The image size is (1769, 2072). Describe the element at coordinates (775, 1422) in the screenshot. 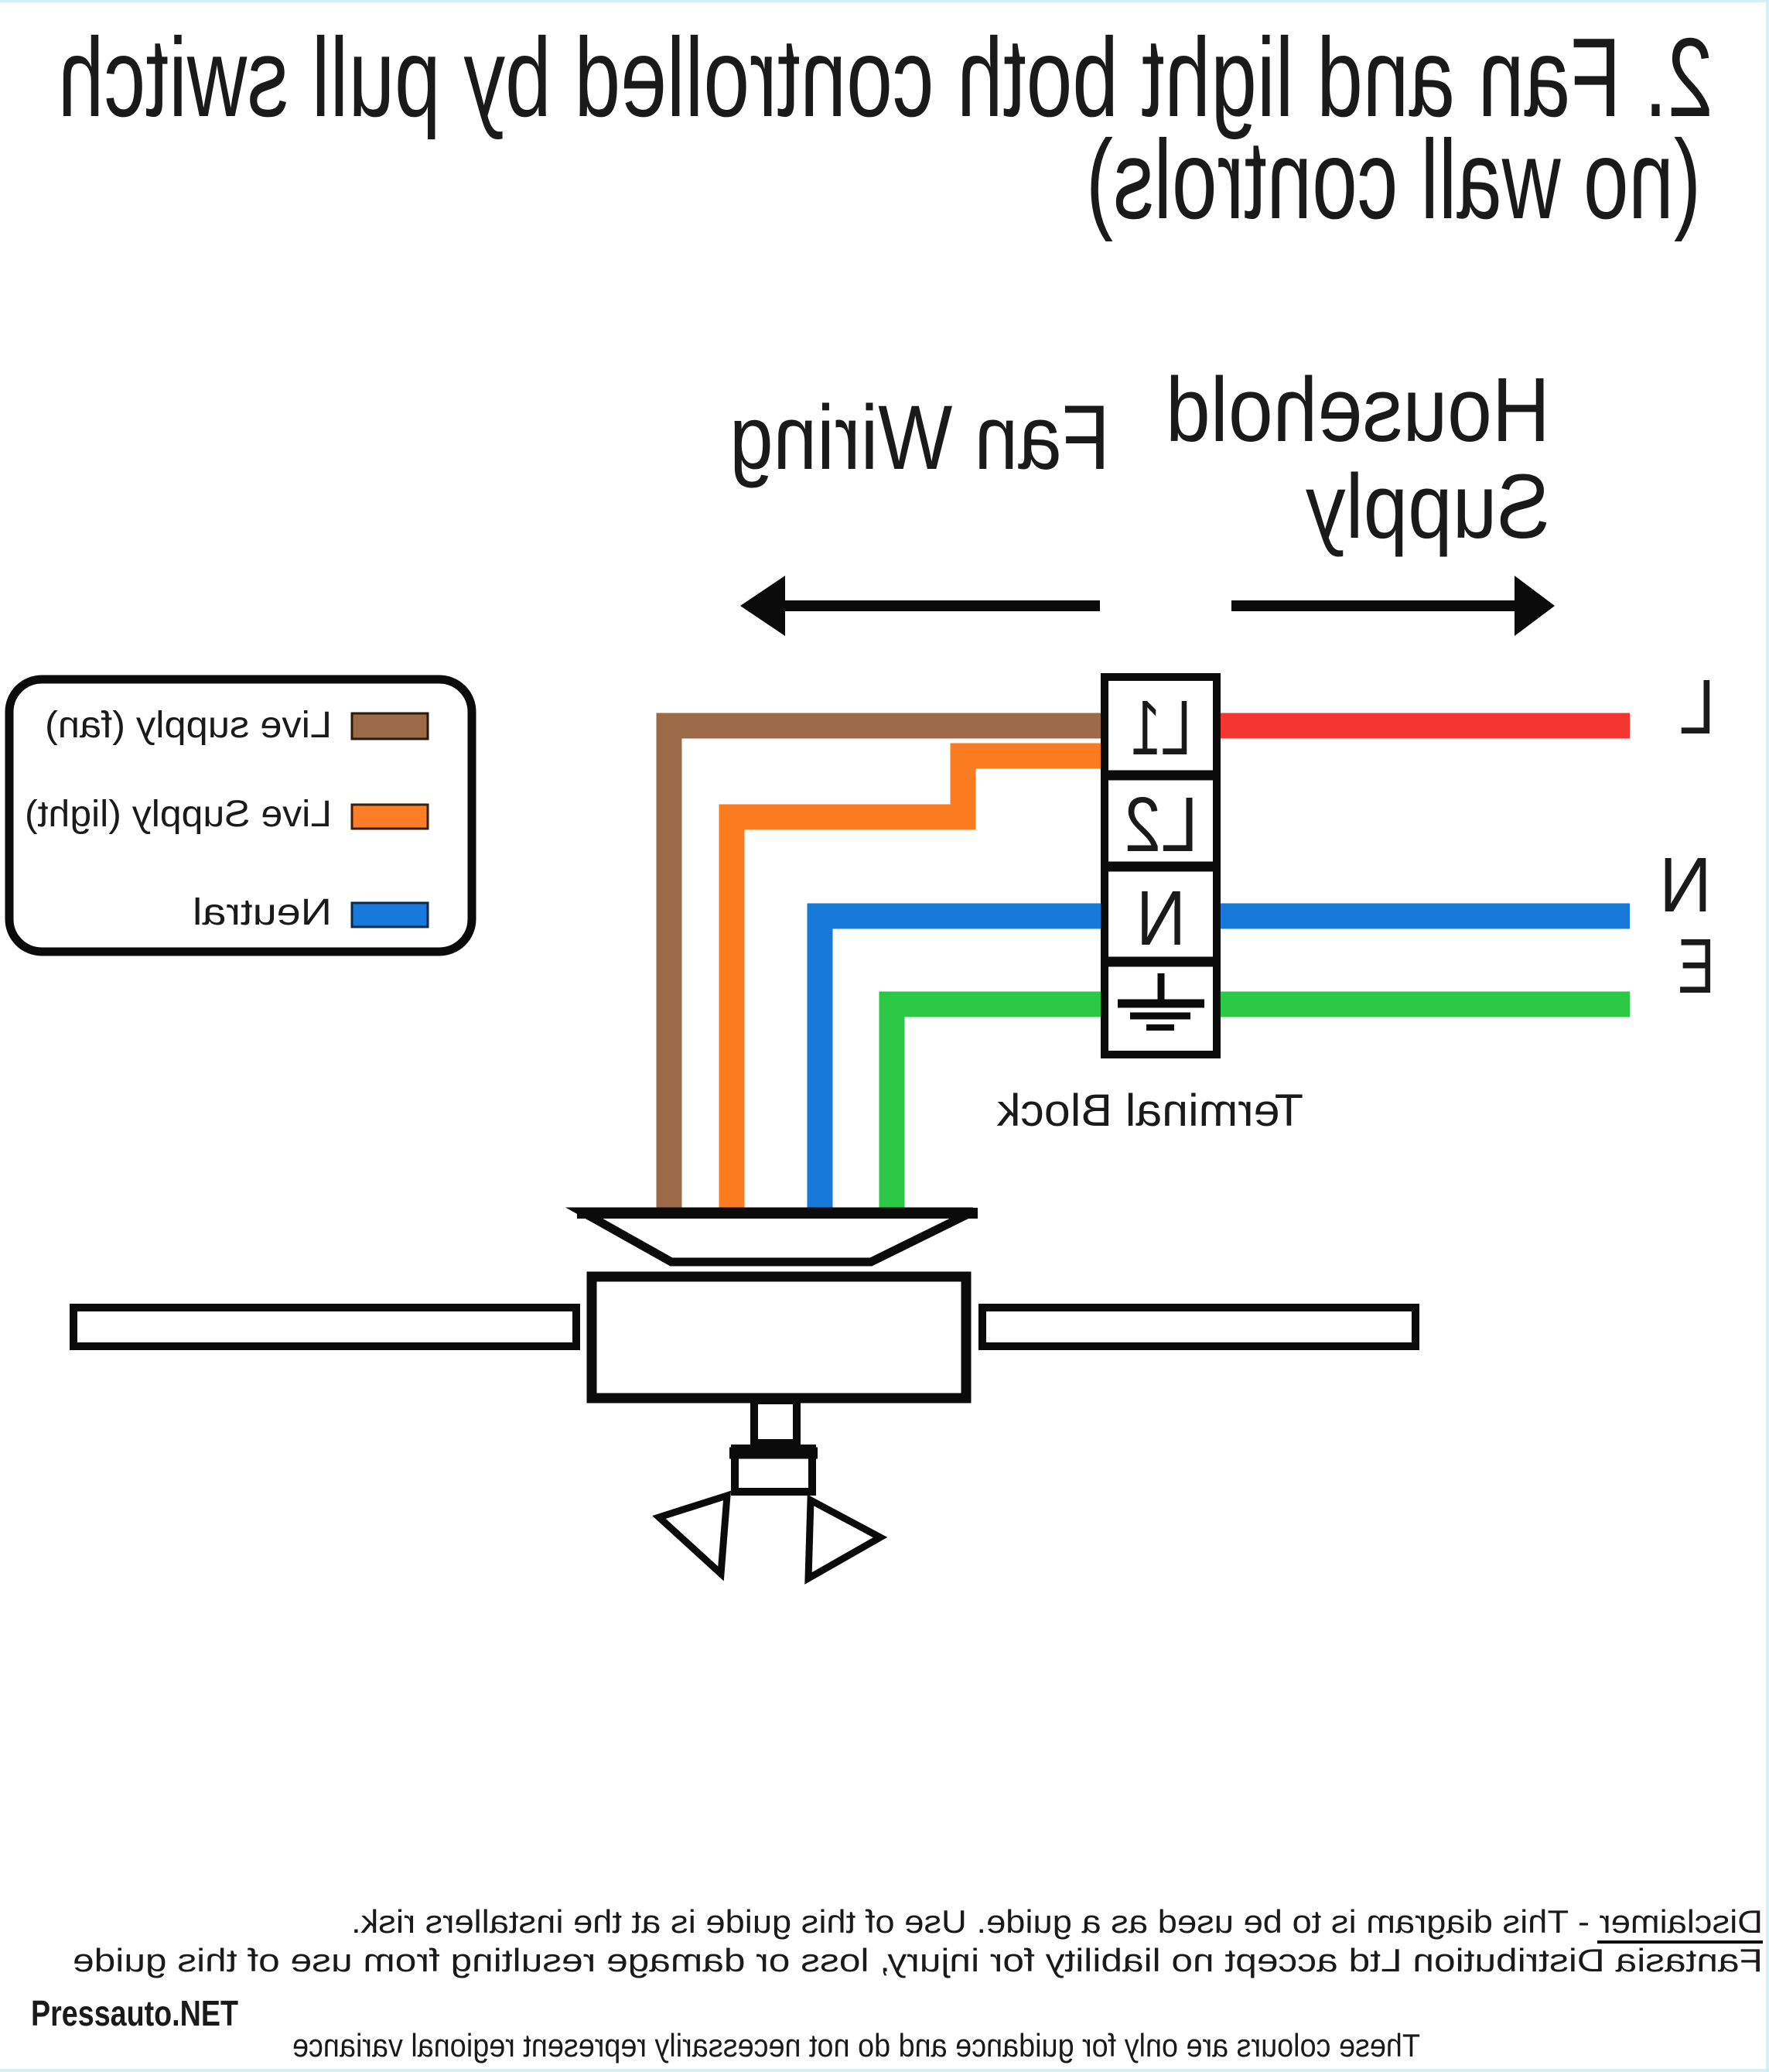

I see `fan-stem-upper` at that location.